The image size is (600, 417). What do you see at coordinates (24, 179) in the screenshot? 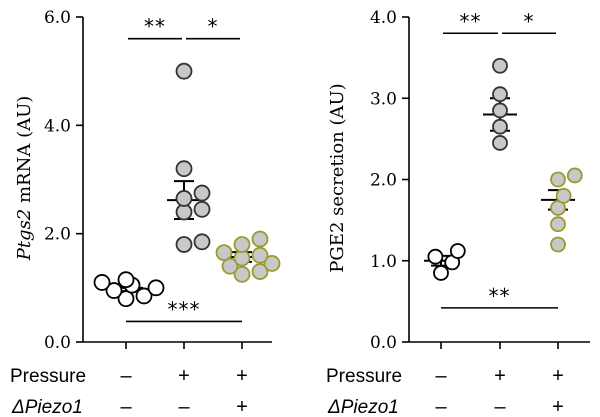
I see `y-axis-label: Ptgs2 mRNA (AU)` at bounding box center [24, 179].